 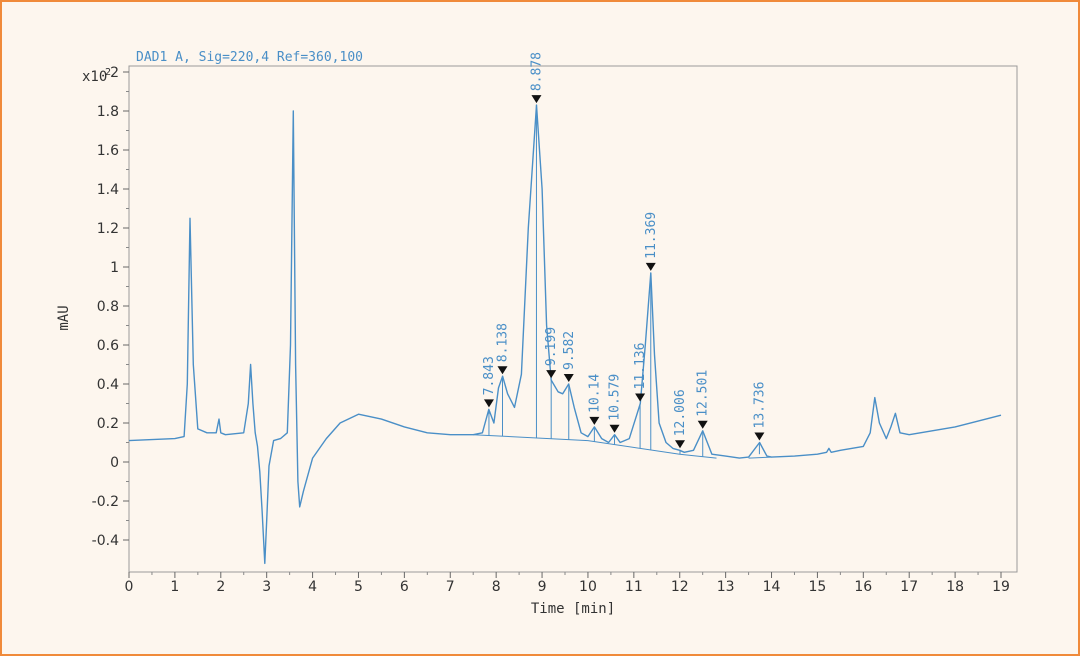 I want to click on peak-label: 10.14, so click(x=594, y=393).